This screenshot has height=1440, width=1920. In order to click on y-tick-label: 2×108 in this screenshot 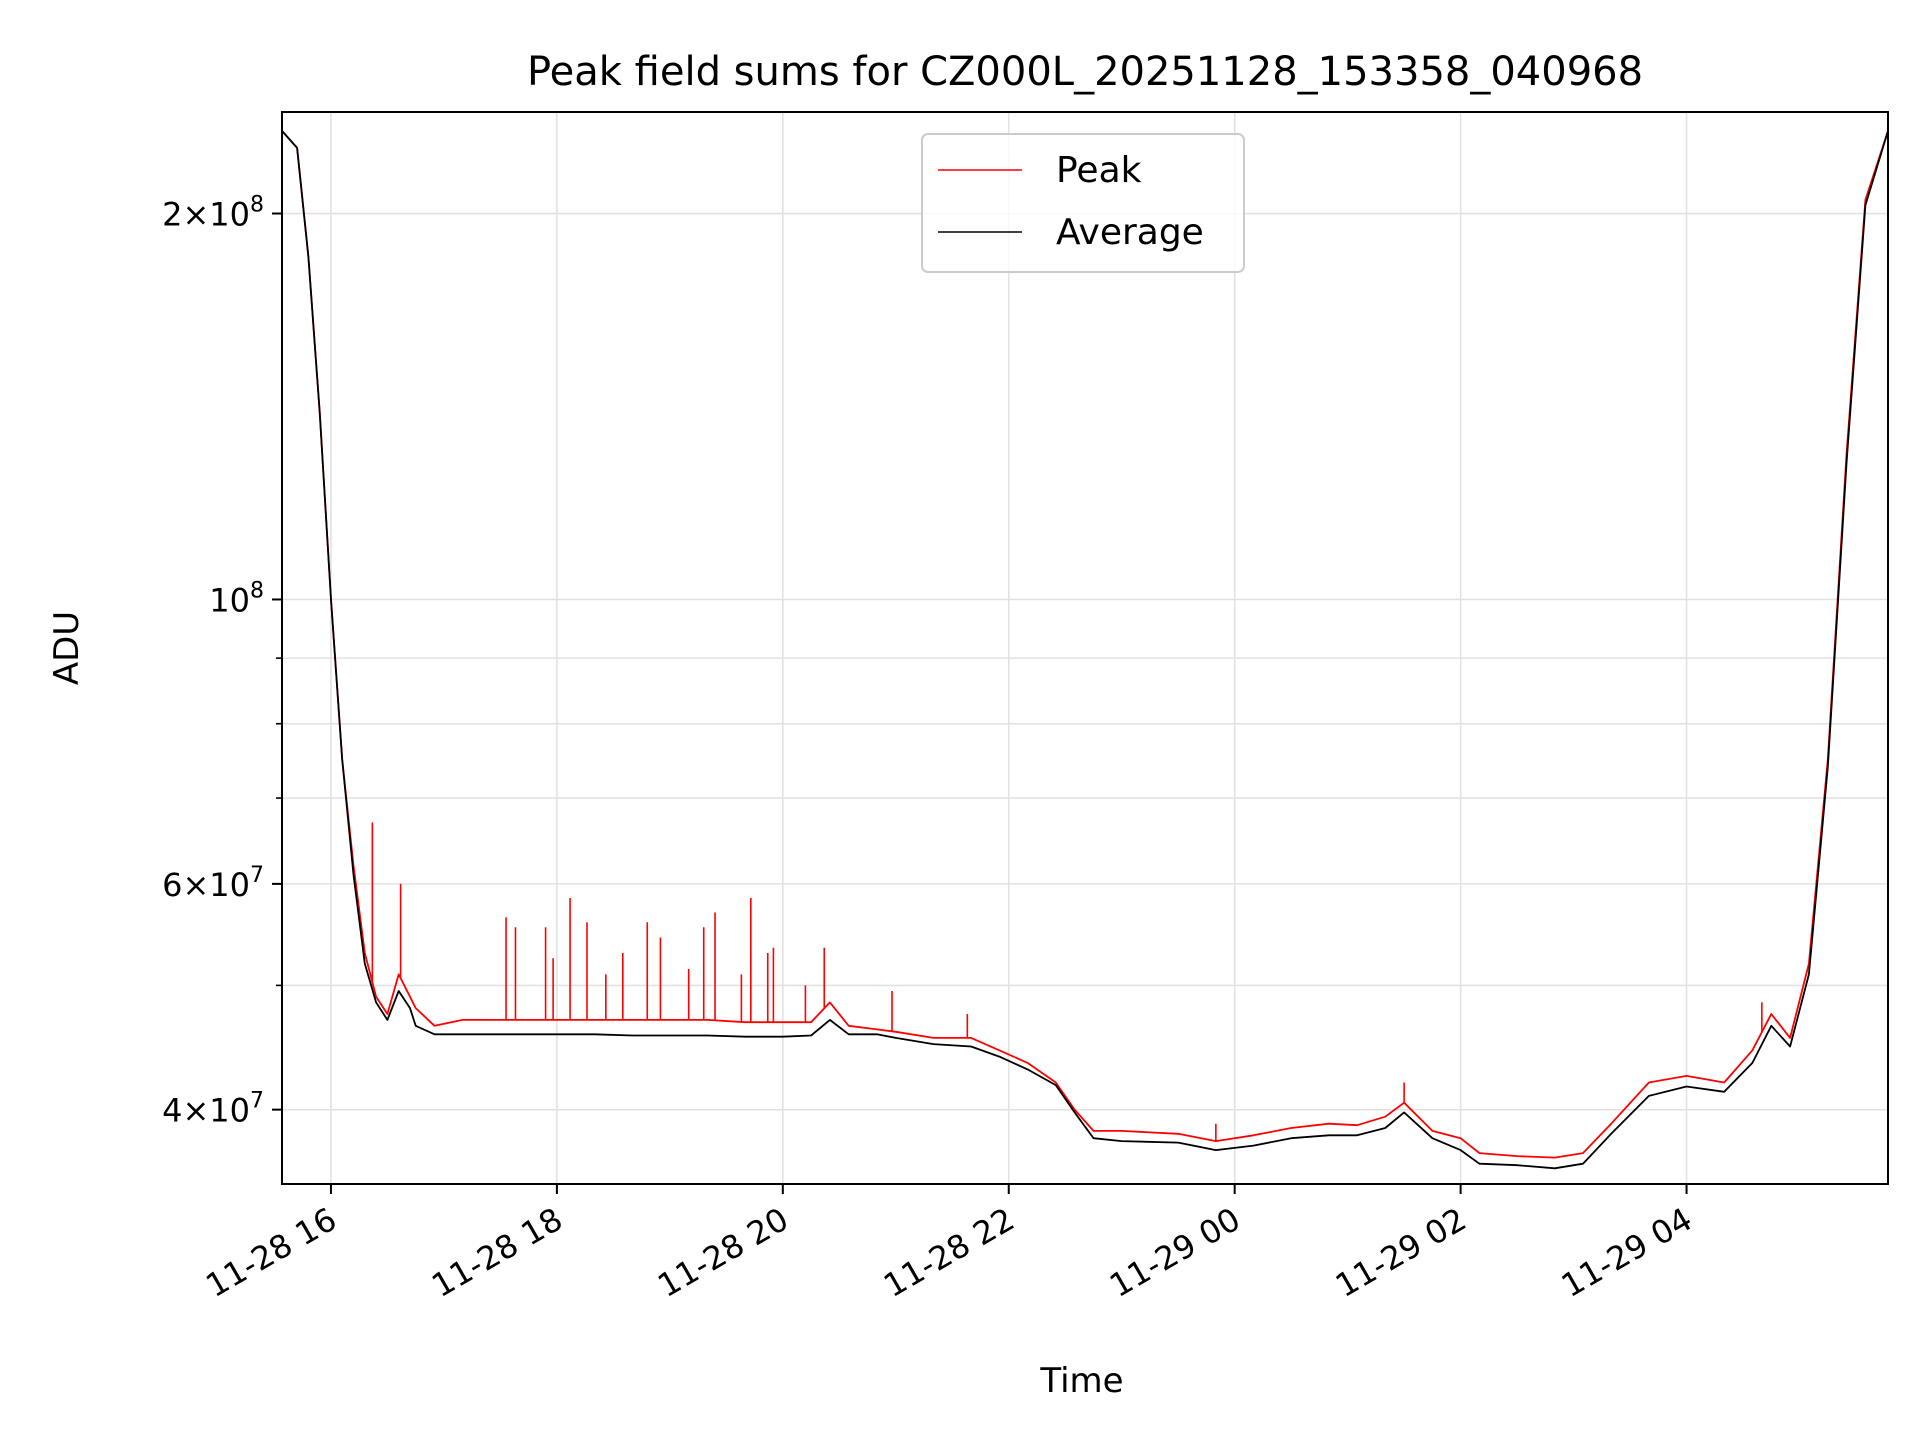, I will do `click(213, 213)`.